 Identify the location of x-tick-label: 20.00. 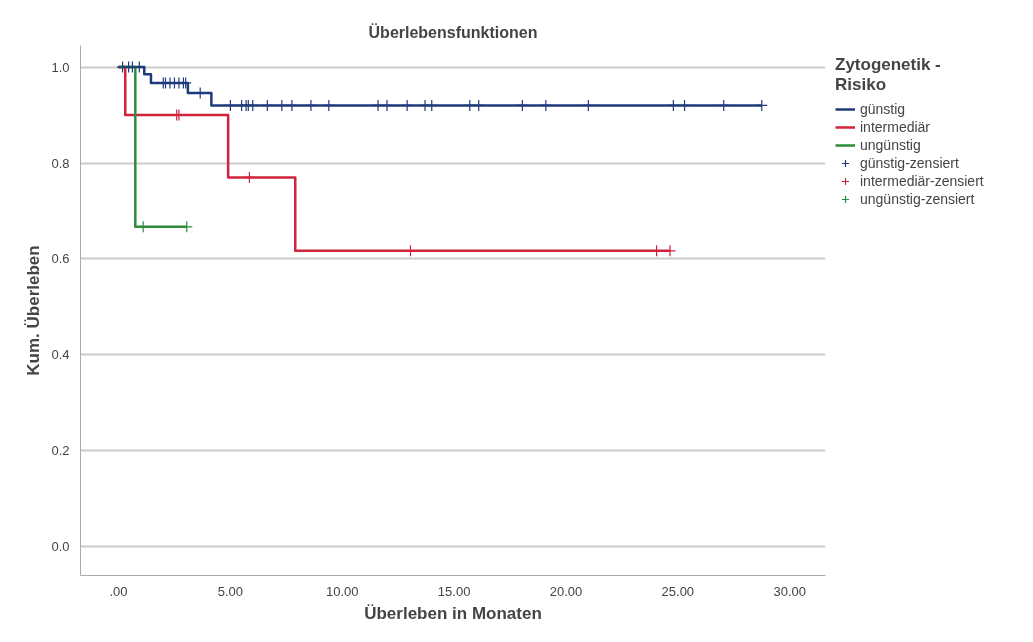
(566, 591).